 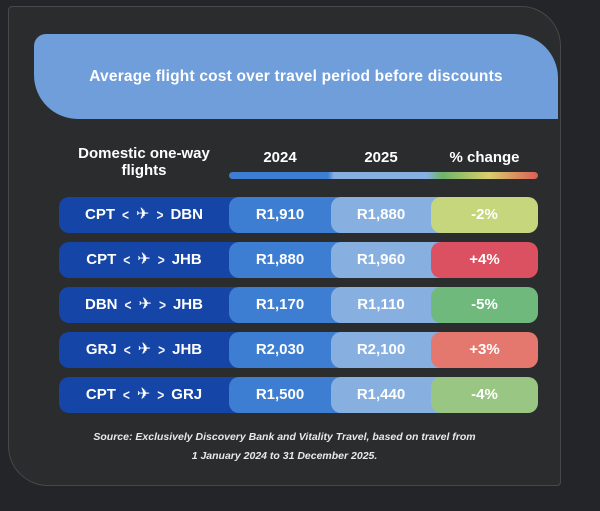 What do you see at coordinates (290, 350) in the screenshot?
I see `cost-2024-cell: R2,030` at bounding box center [290, 350].